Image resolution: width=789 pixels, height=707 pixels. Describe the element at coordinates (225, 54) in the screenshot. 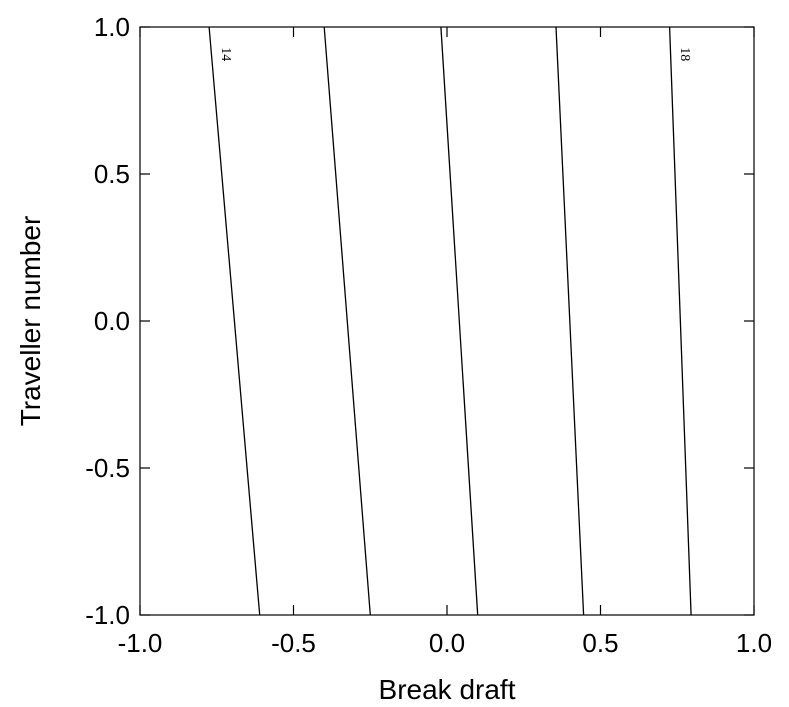

I see `contour-value-label: 14` at that location.